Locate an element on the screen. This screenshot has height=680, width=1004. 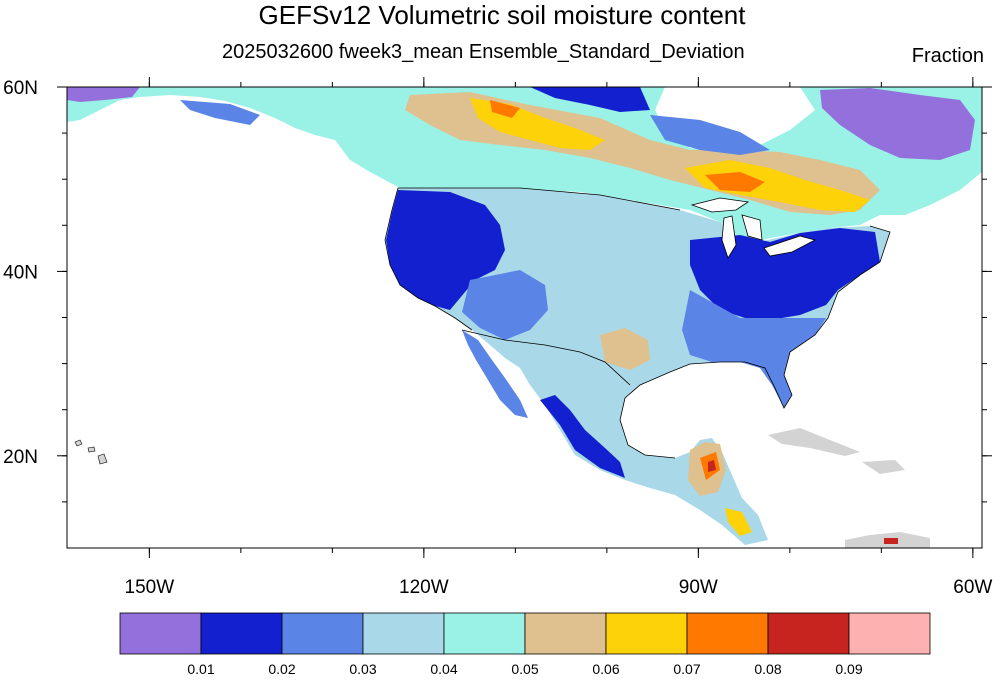
colorbar-label: 0.04 is located at coordinates (443, 669).